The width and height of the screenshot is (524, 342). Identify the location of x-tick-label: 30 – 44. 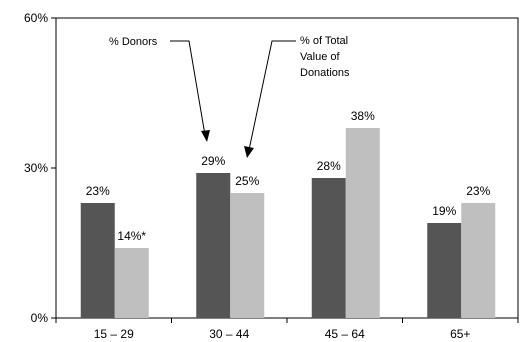
(229, 334).